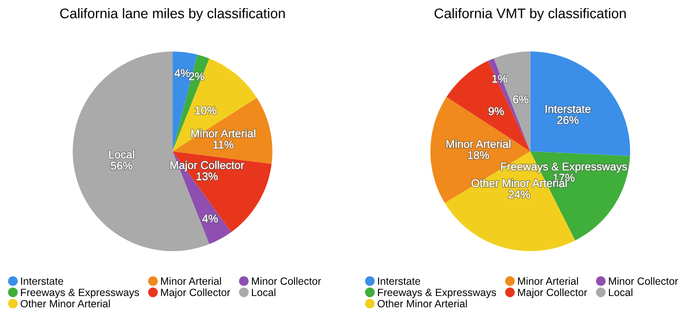  Describe the element at coordinates (172, 15) in the screenshot. I see `chart-title: California lane miles by classification` at that location.